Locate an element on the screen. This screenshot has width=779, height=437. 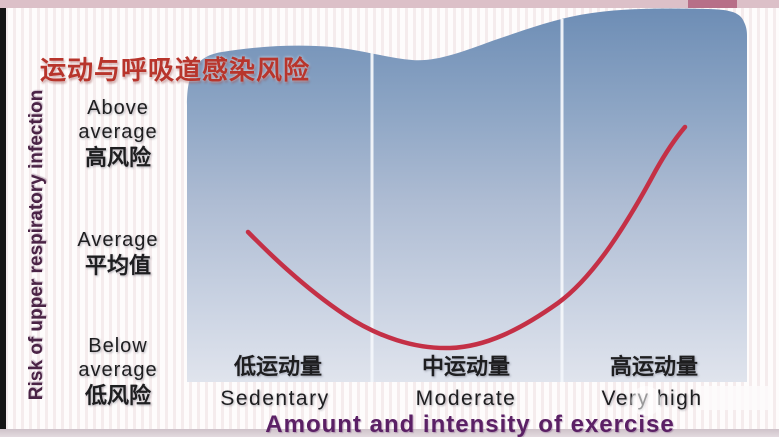
x-category-zh-very-high: 高运动量 is located at coordinates (653, 366).